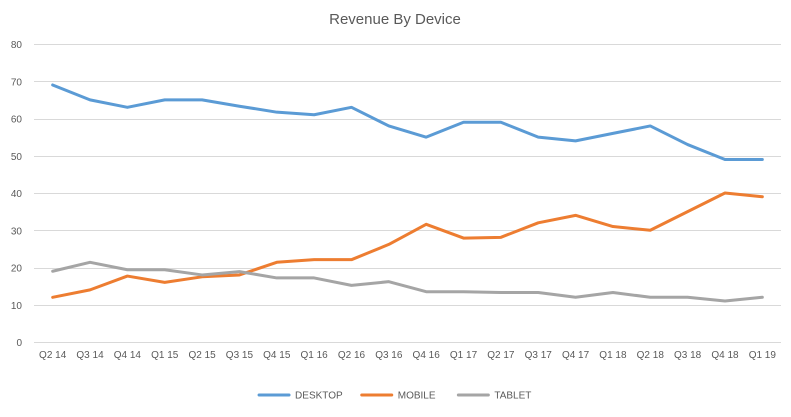  I want to click on legend-label: DESKTOP, so click(319, 396).